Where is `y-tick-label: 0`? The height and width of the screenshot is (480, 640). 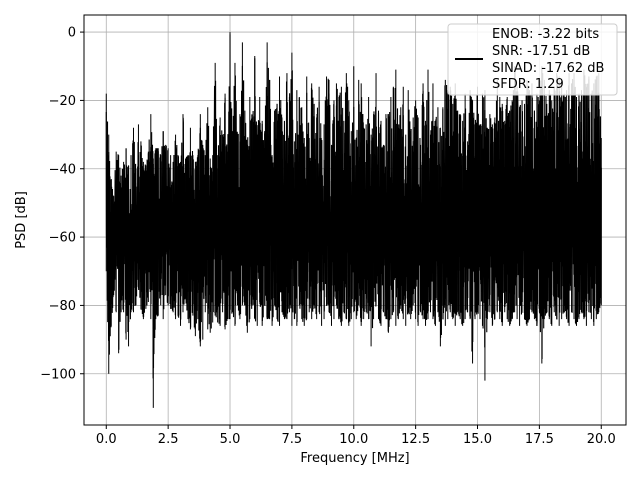 y-tick-label: 0 is located at coordinates (72, 33).